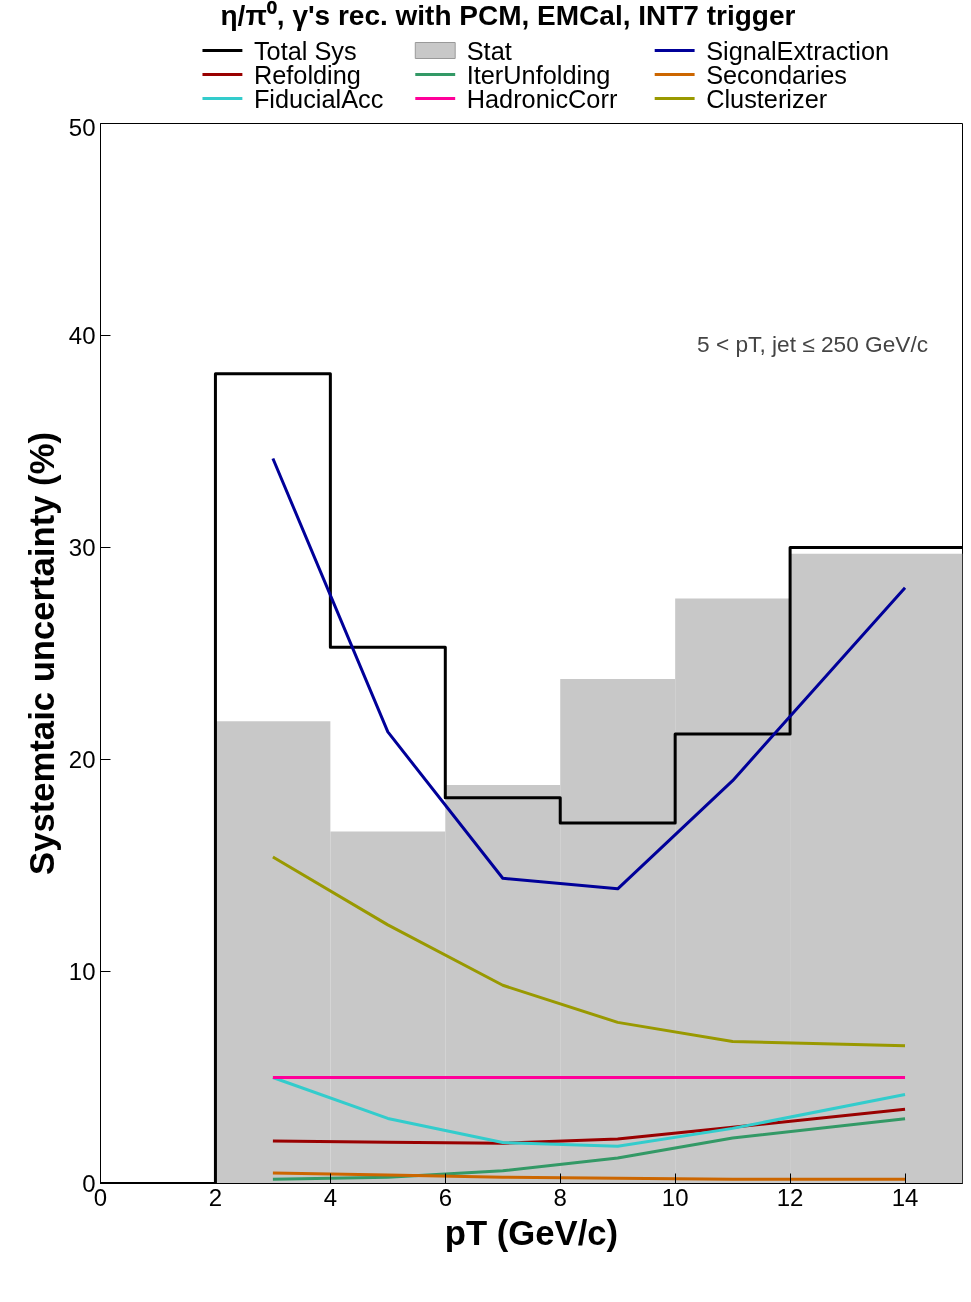 The image size is (971, 1302). I want to click on y-tick-label: 30, so click(82, 547).